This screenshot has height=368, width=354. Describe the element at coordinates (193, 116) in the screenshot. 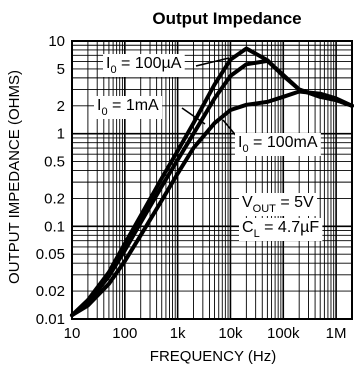

I see `pointer-1ma` at that location.